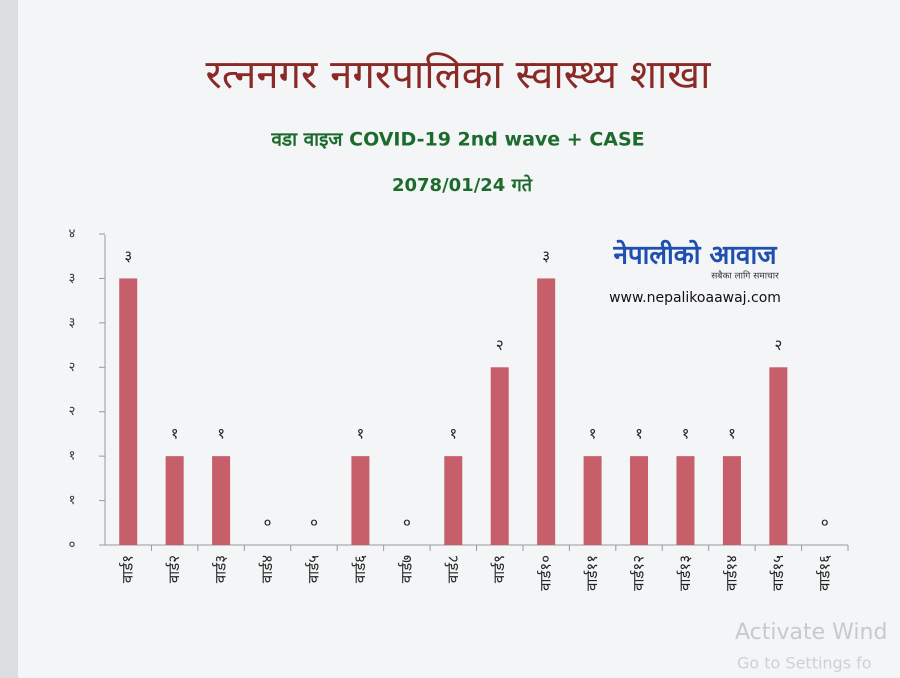 The width and height of the screenshot is (900, 678). I want to click on x-tick-label: वार्ड७, so click(406, 569).